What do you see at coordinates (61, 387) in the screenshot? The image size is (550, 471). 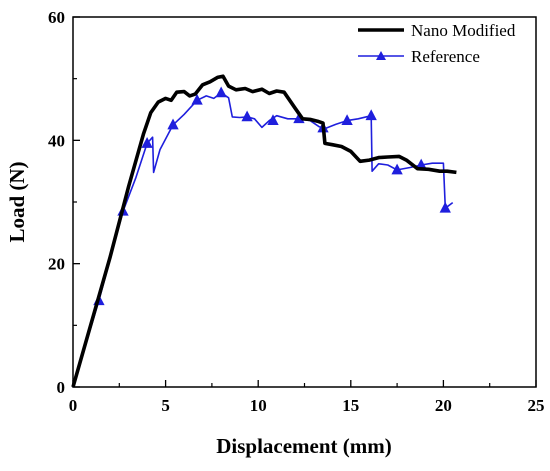 I see `y-tick-label: 0` at bounding box center [61, 387].